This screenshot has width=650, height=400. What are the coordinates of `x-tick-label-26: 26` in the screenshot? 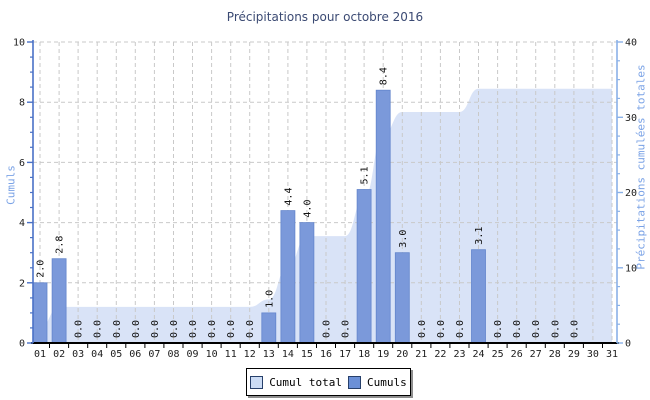 It's located at (517, 354).